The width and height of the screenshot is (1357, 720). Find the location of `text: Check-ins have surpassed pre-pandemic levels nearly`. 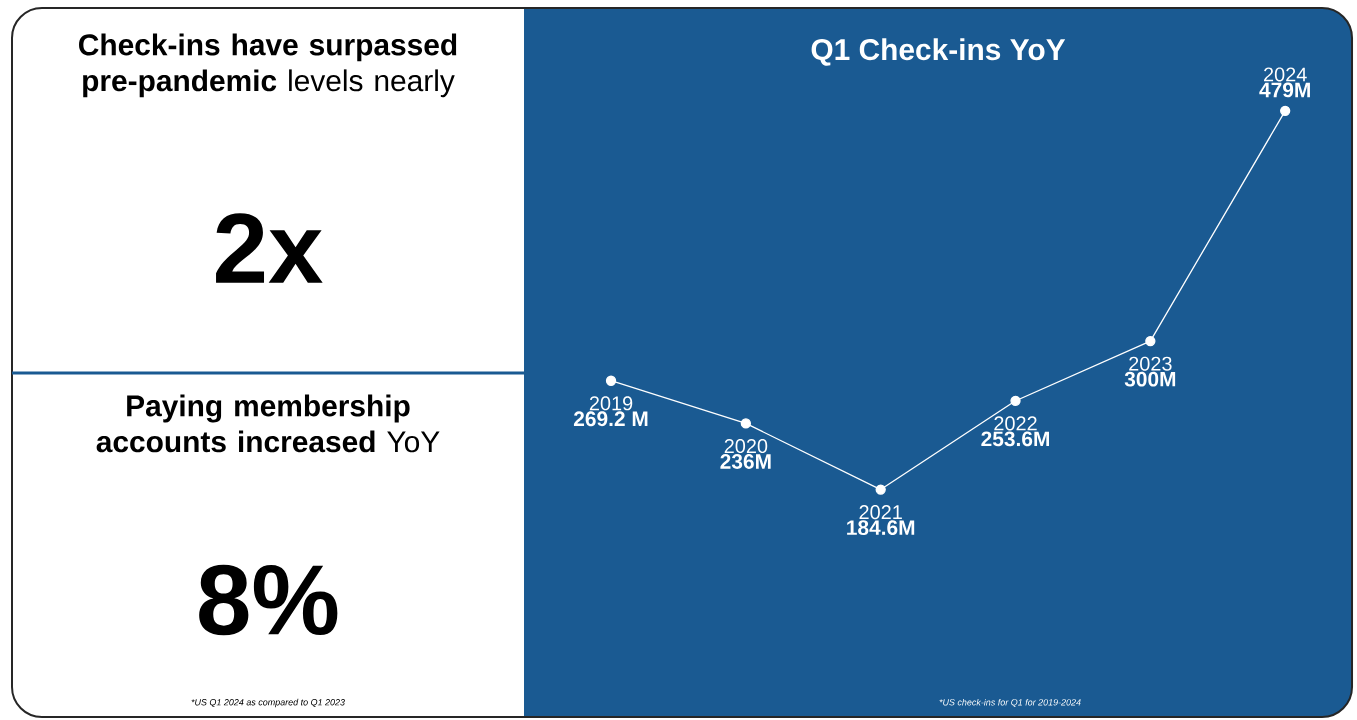

text: Check-ins have surpassed pre-pandemic levels nearly is located at coordinates (268, 65).